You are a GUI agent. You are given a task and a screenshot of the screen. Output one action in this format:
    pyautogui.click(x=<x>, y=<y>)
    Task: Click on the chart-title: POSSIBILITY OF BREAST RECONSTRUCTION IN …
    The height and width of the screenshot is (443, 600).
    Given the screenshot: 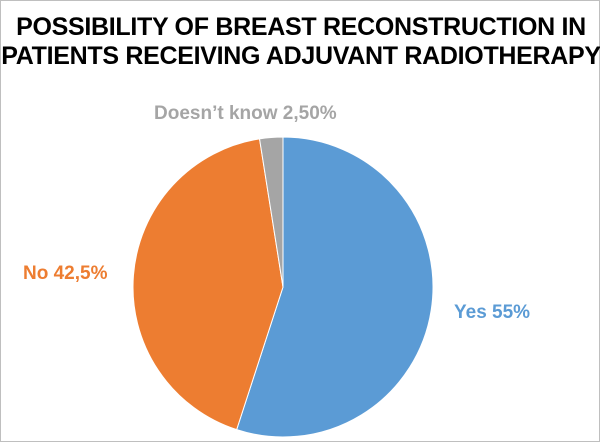 What is the action you would take?
    pyautogui.click(x=300, y=42)
    